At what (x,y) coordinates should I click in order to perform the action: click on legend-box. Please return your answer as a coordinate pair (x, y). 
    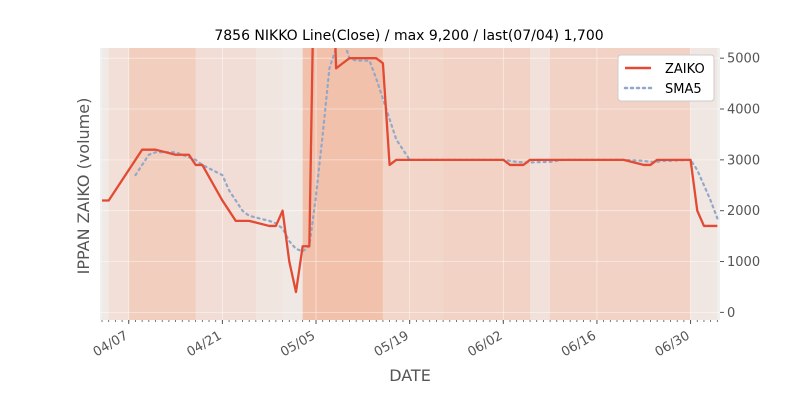
    Looking at the image, I should click on (666, 78).